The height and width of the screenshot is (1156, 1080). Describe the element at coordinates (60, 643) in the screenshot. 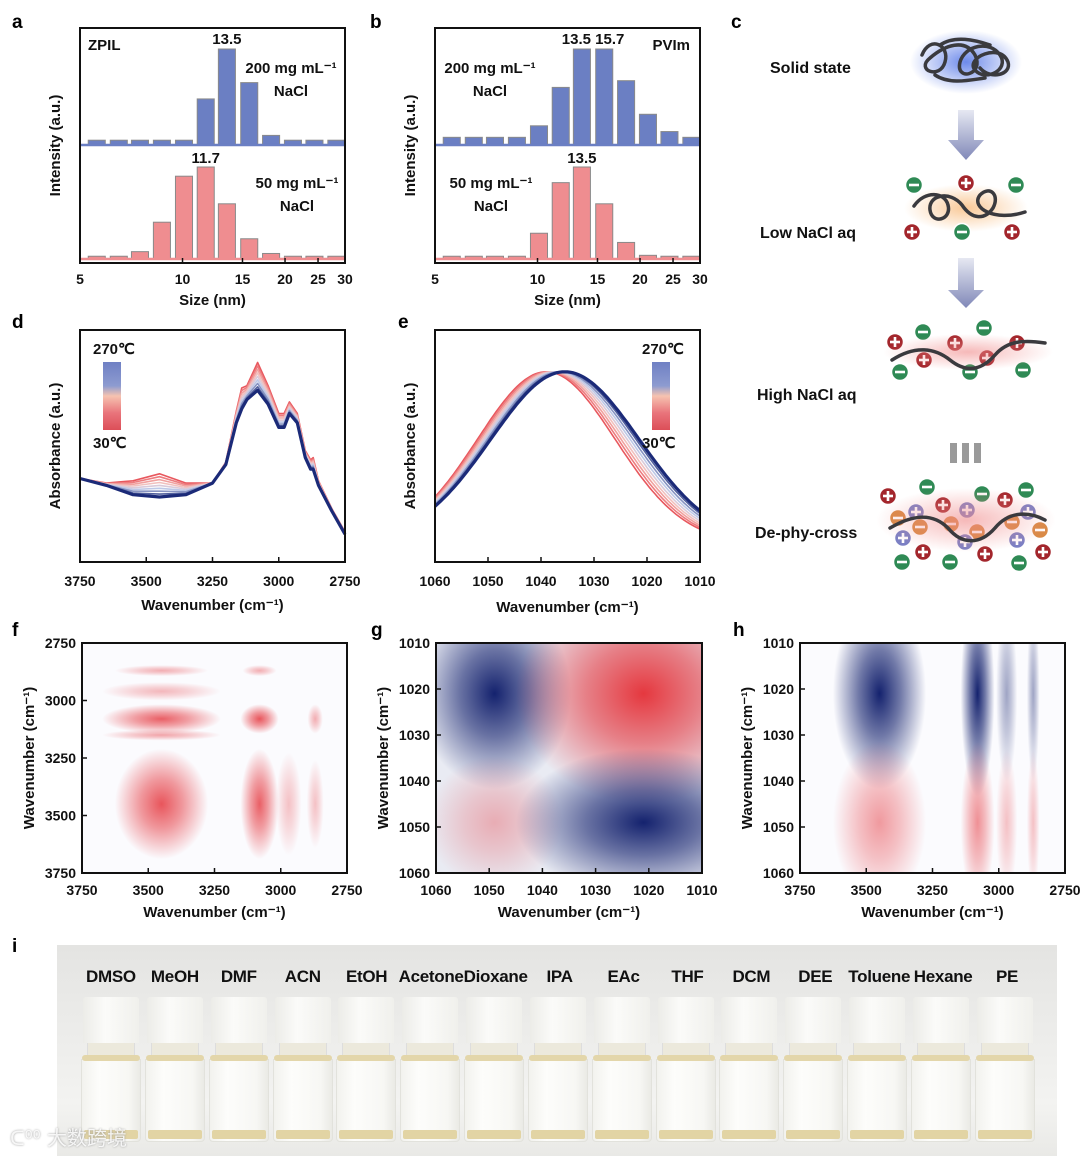

I see `y-tick-label: 2750` at that location.